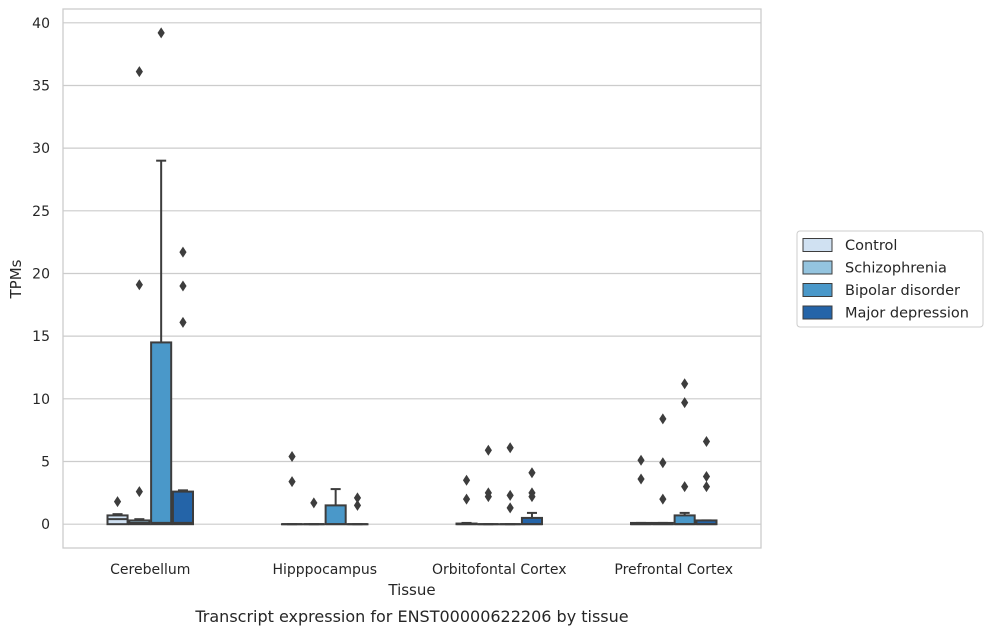 The width and height of the screenshot is (993, 634). What do you see at coordinates (41, 149) in the screenshot?
I see `y-tick-label: 30` at bounding box center [41, 149].